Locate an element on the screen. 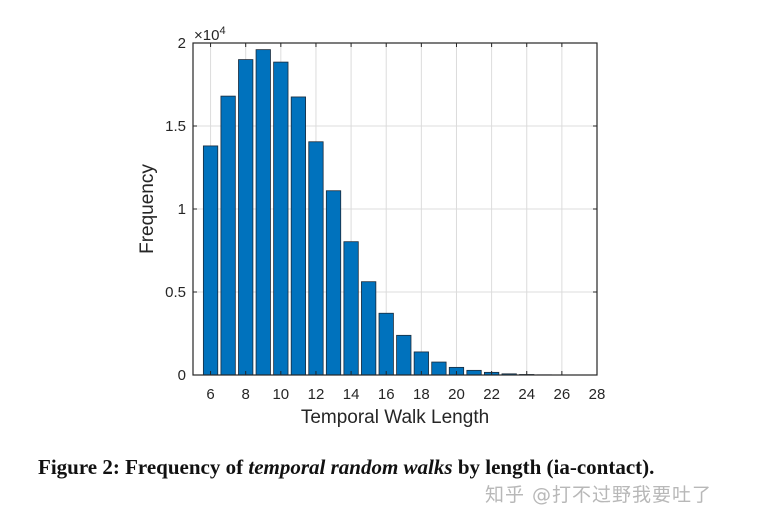 Image resolution: width=760 pixels, height=527 pixels. y-multiplier: ×10⁴ is located at coordinates (210, 34).